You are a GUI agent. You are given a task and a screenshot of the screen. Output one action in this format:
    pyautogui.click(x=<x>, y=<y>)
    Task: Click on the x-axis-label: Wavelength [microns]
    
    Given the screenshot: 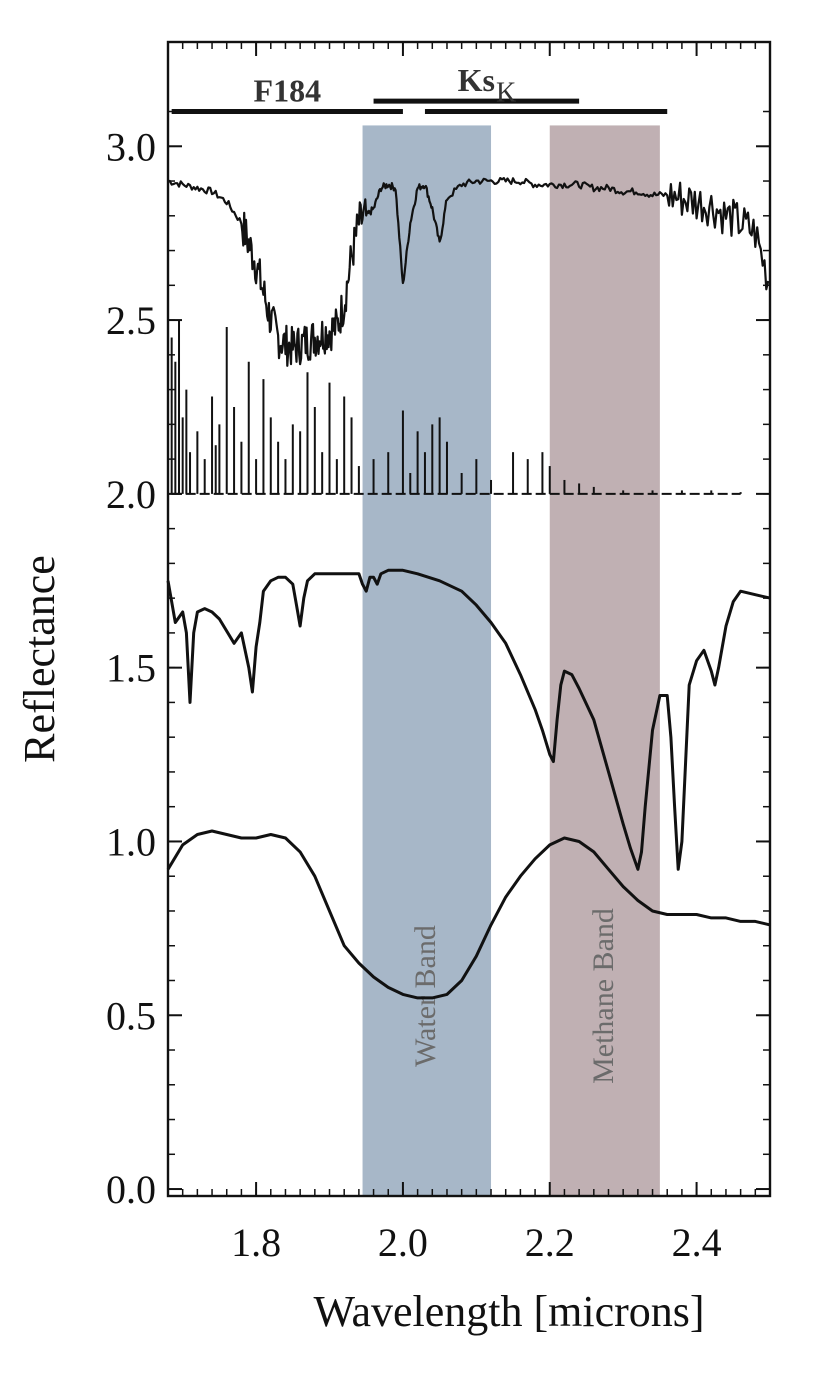 What is the action you would take?
    pyautogui.click(x=508, y=1311)
    